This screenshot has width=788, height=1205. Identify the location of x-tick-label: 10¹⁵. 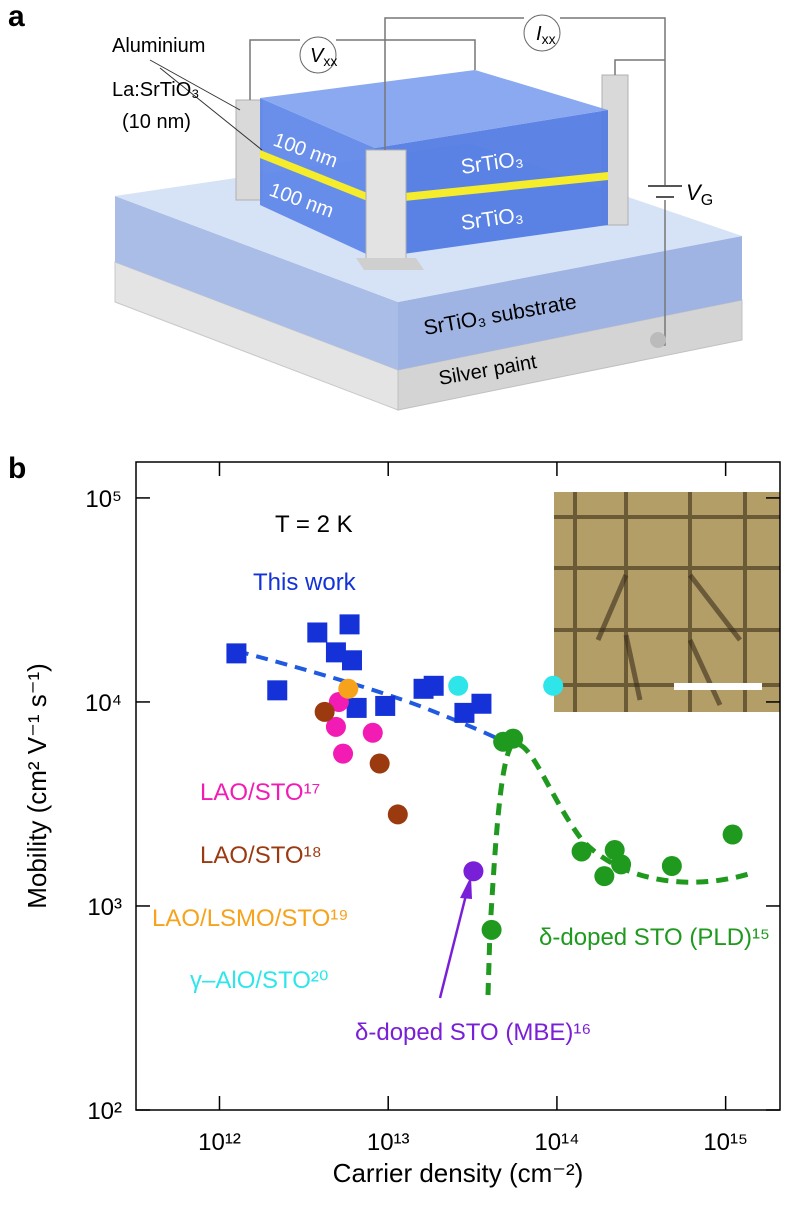
(725, 1142).